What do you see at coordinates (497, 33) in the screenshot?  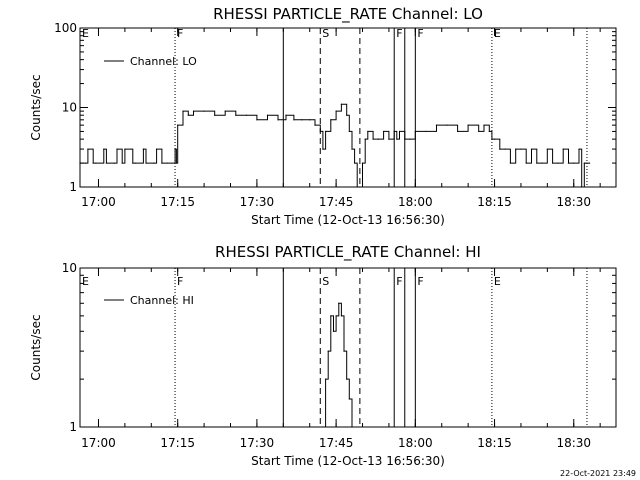 I see `time-marker-label: E` at bounding box center [497, 33].